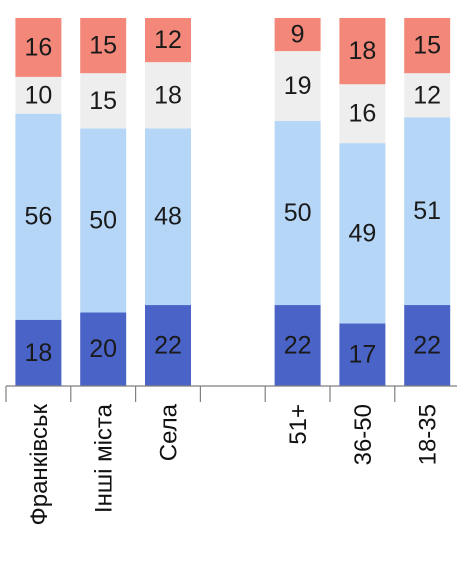  I want to click on data-label-села-s3: 18, so click(168, 95).